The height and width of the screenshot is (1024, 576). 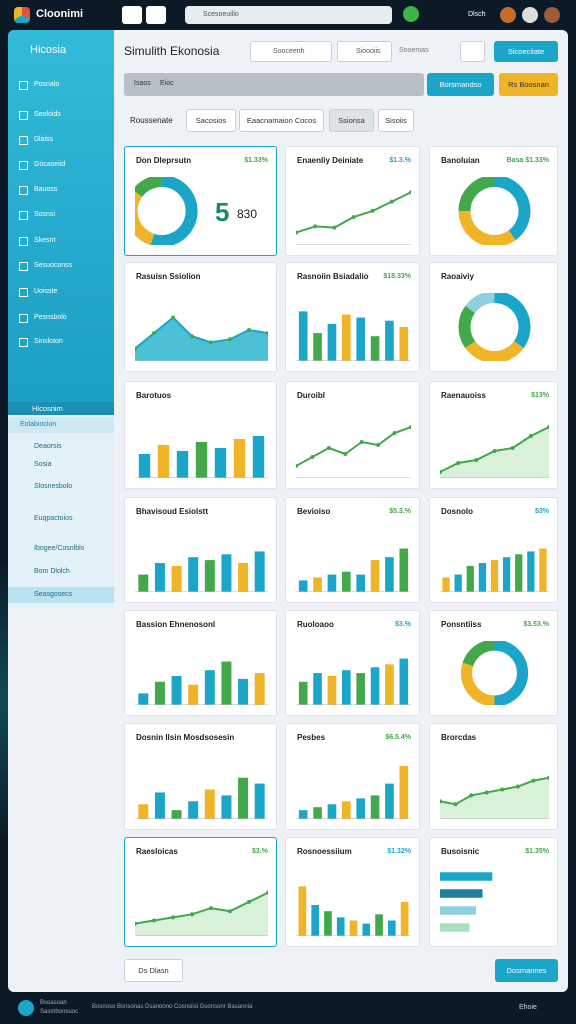 I want to click on sidebar-item: Sosnsi, so click(x=45, y=214).